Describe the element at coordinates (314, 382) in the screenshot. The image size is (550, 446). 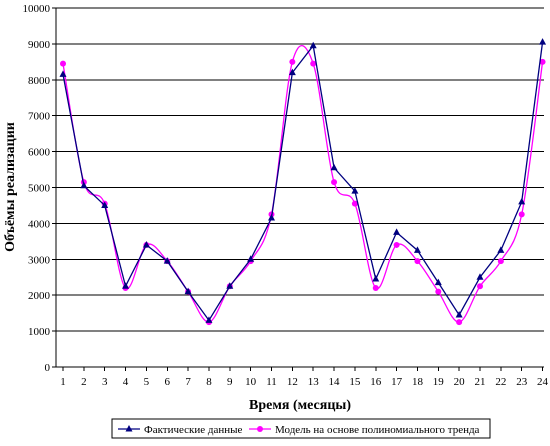
I see `x-tick-label: 13` at that location.